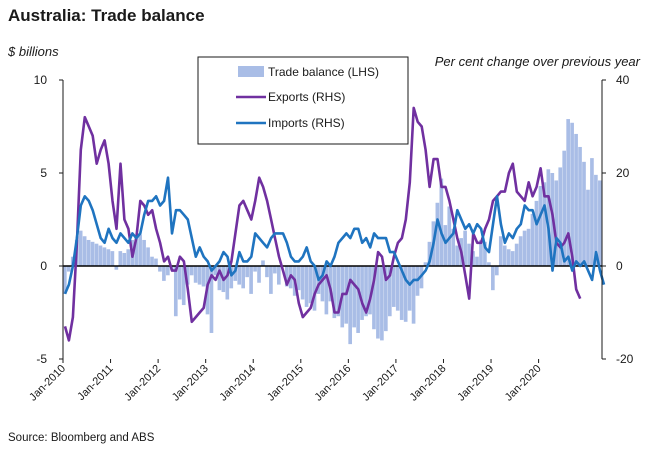  What do you see at coordinates (306, 97) in the screenshot?
I see `legend-label-exports: Exports (RHS)` at bounding box center [306, 97].